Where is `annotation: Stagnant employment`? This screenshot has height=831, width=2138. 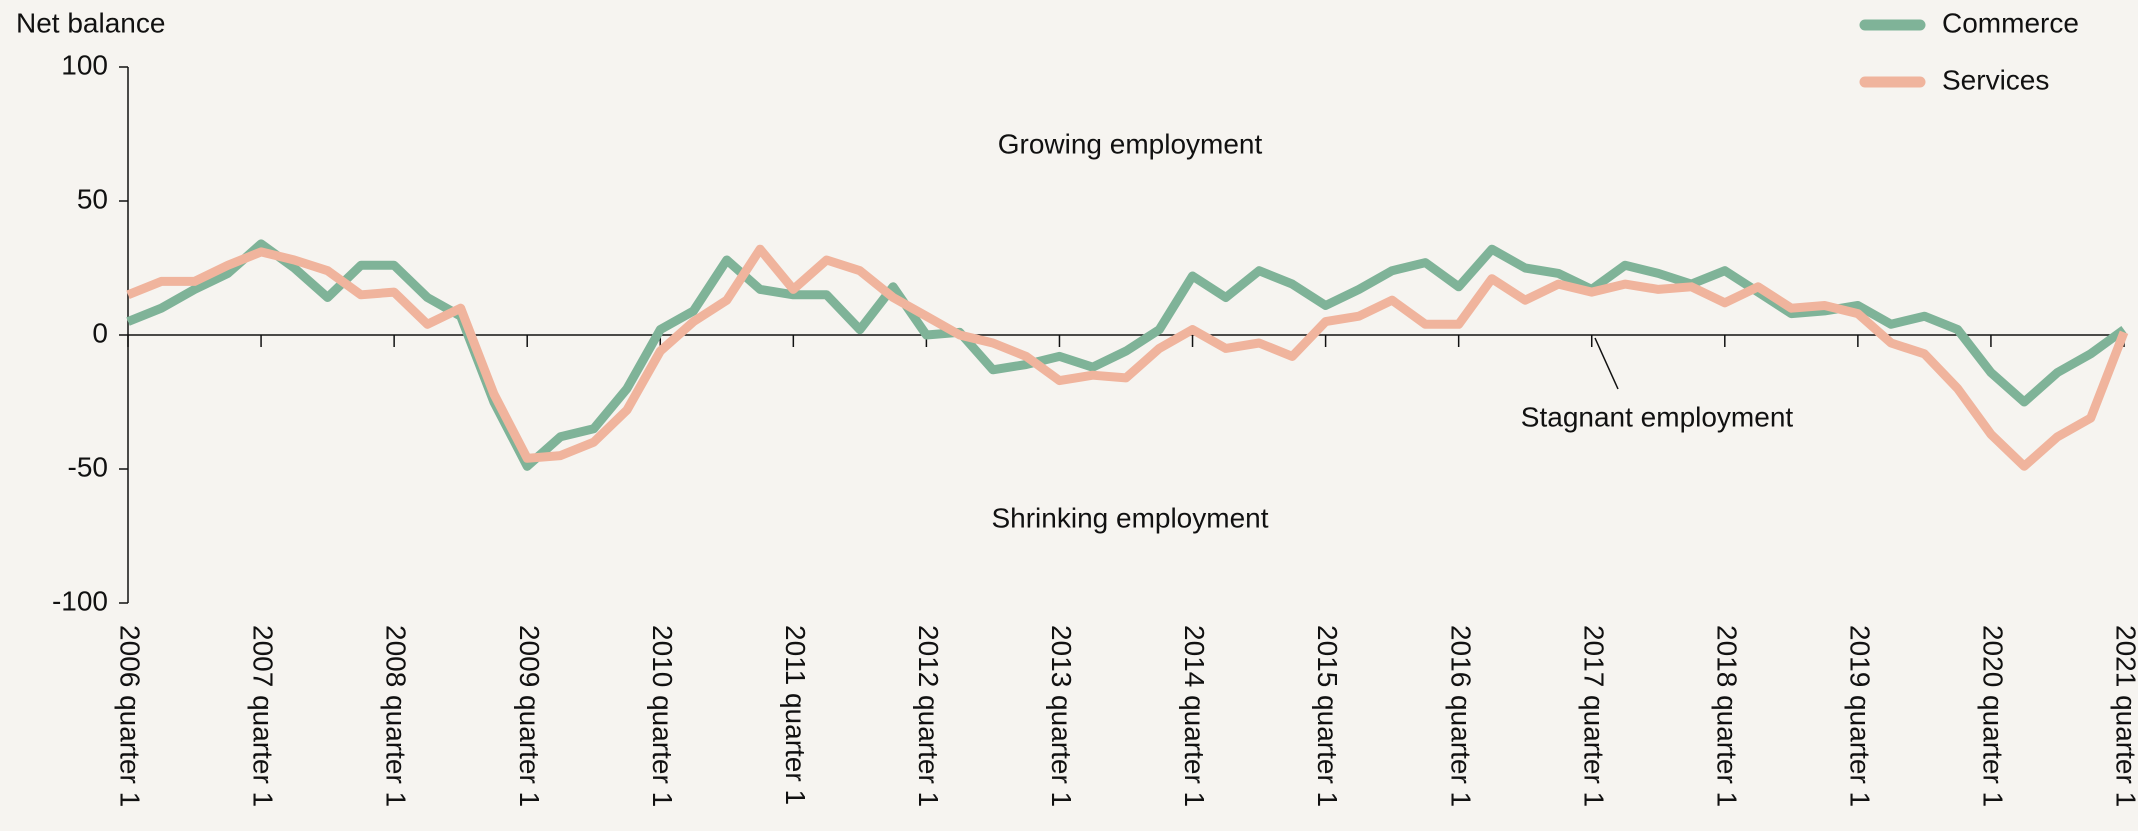 annotation: Stagnant employment is located at coordinates (1657, 416).